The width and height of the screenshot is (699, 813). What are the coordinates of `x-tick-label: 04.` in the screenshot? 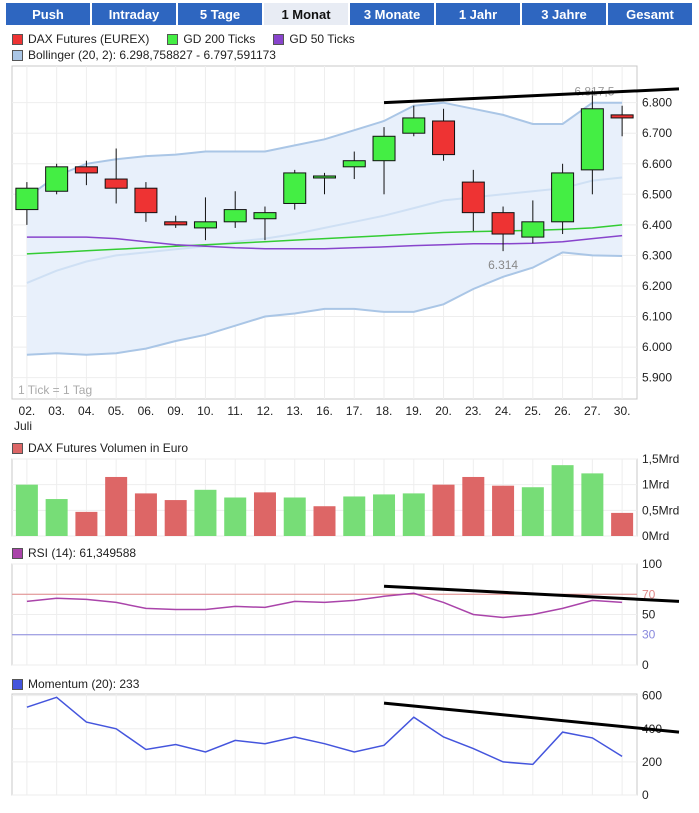 It's located at (86, 411).